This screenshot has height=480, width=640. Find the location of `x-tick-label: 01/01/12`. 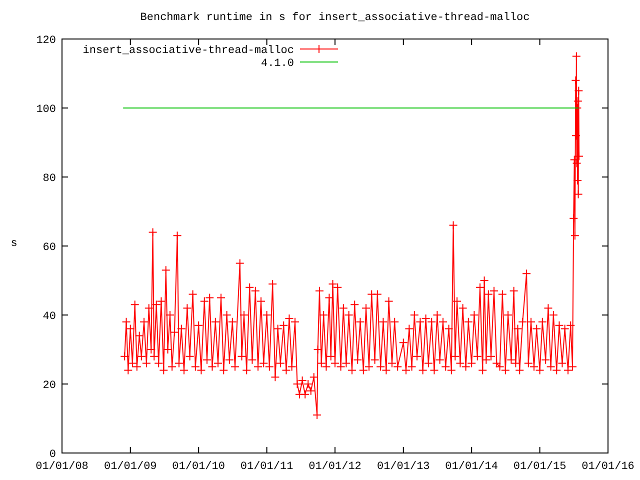

x-tick-label: 01/01/12 is located at coordinates (335, 467).